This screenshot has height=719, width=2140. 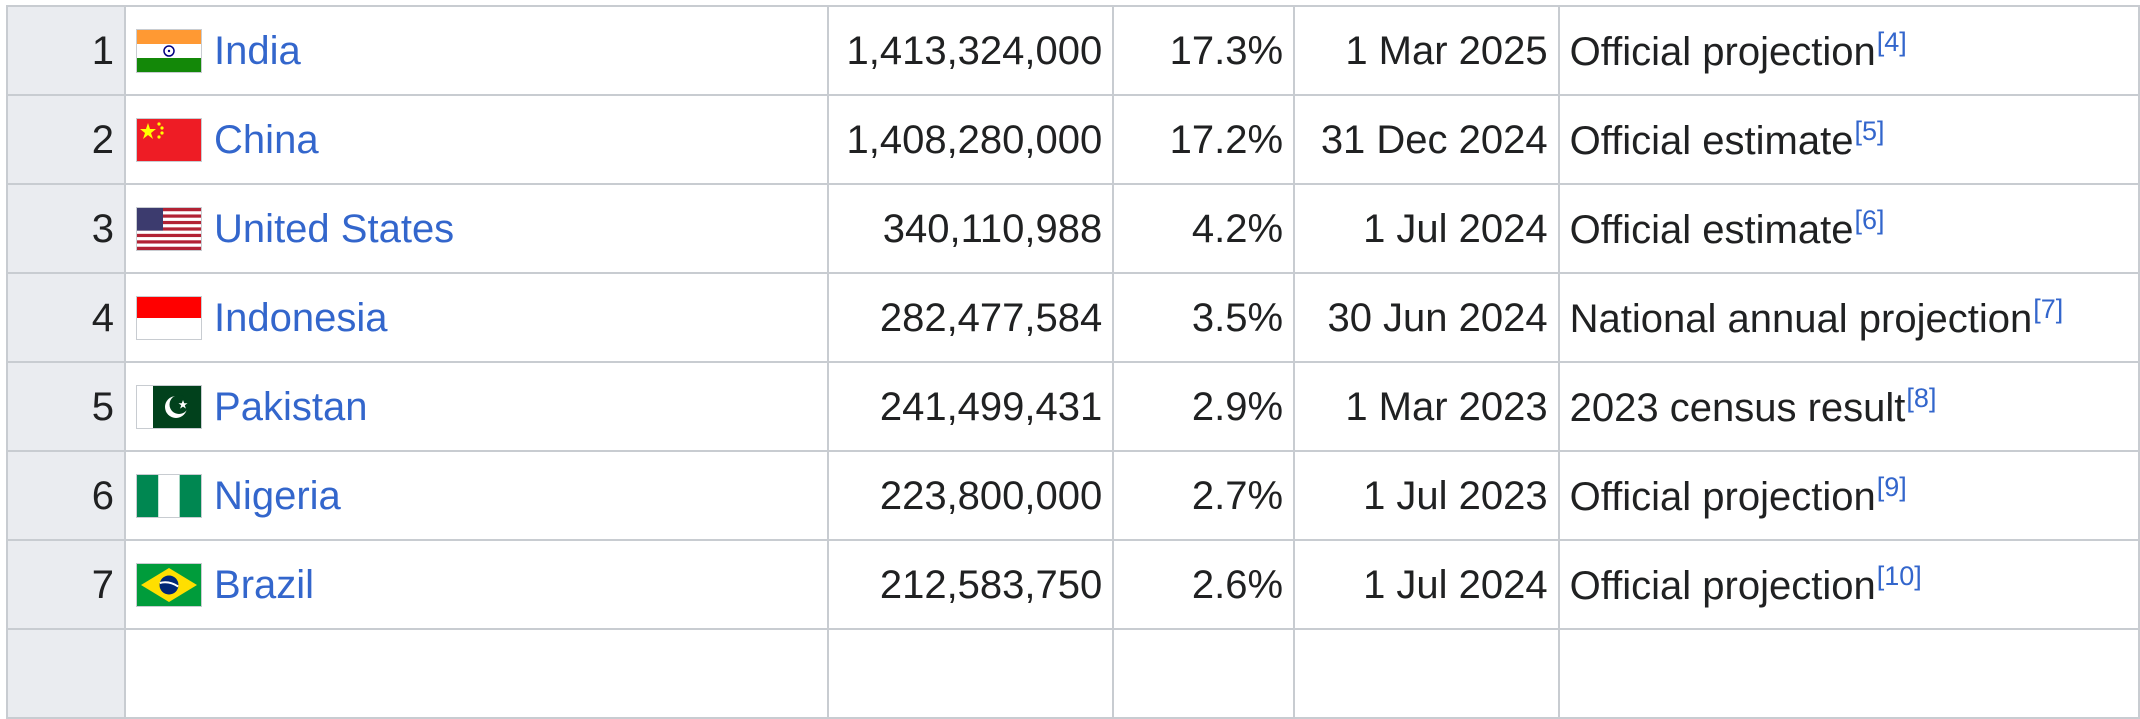 I want to click on country-link-india: India, so click(x=257, y=50).